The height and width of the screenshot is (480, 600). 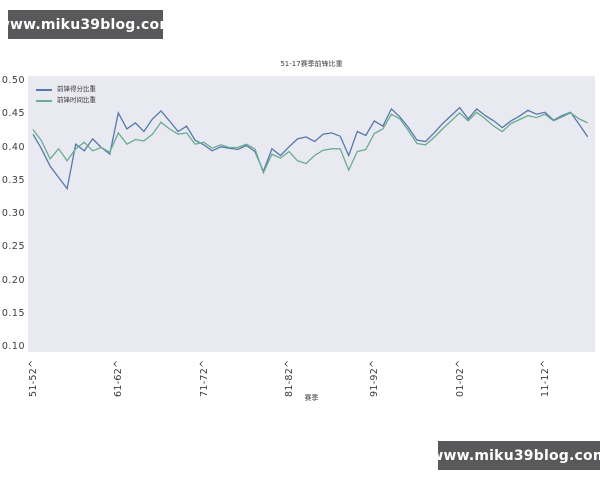 I want to click on legend-label: 前锋时间比重, so click(x=76, y=100).